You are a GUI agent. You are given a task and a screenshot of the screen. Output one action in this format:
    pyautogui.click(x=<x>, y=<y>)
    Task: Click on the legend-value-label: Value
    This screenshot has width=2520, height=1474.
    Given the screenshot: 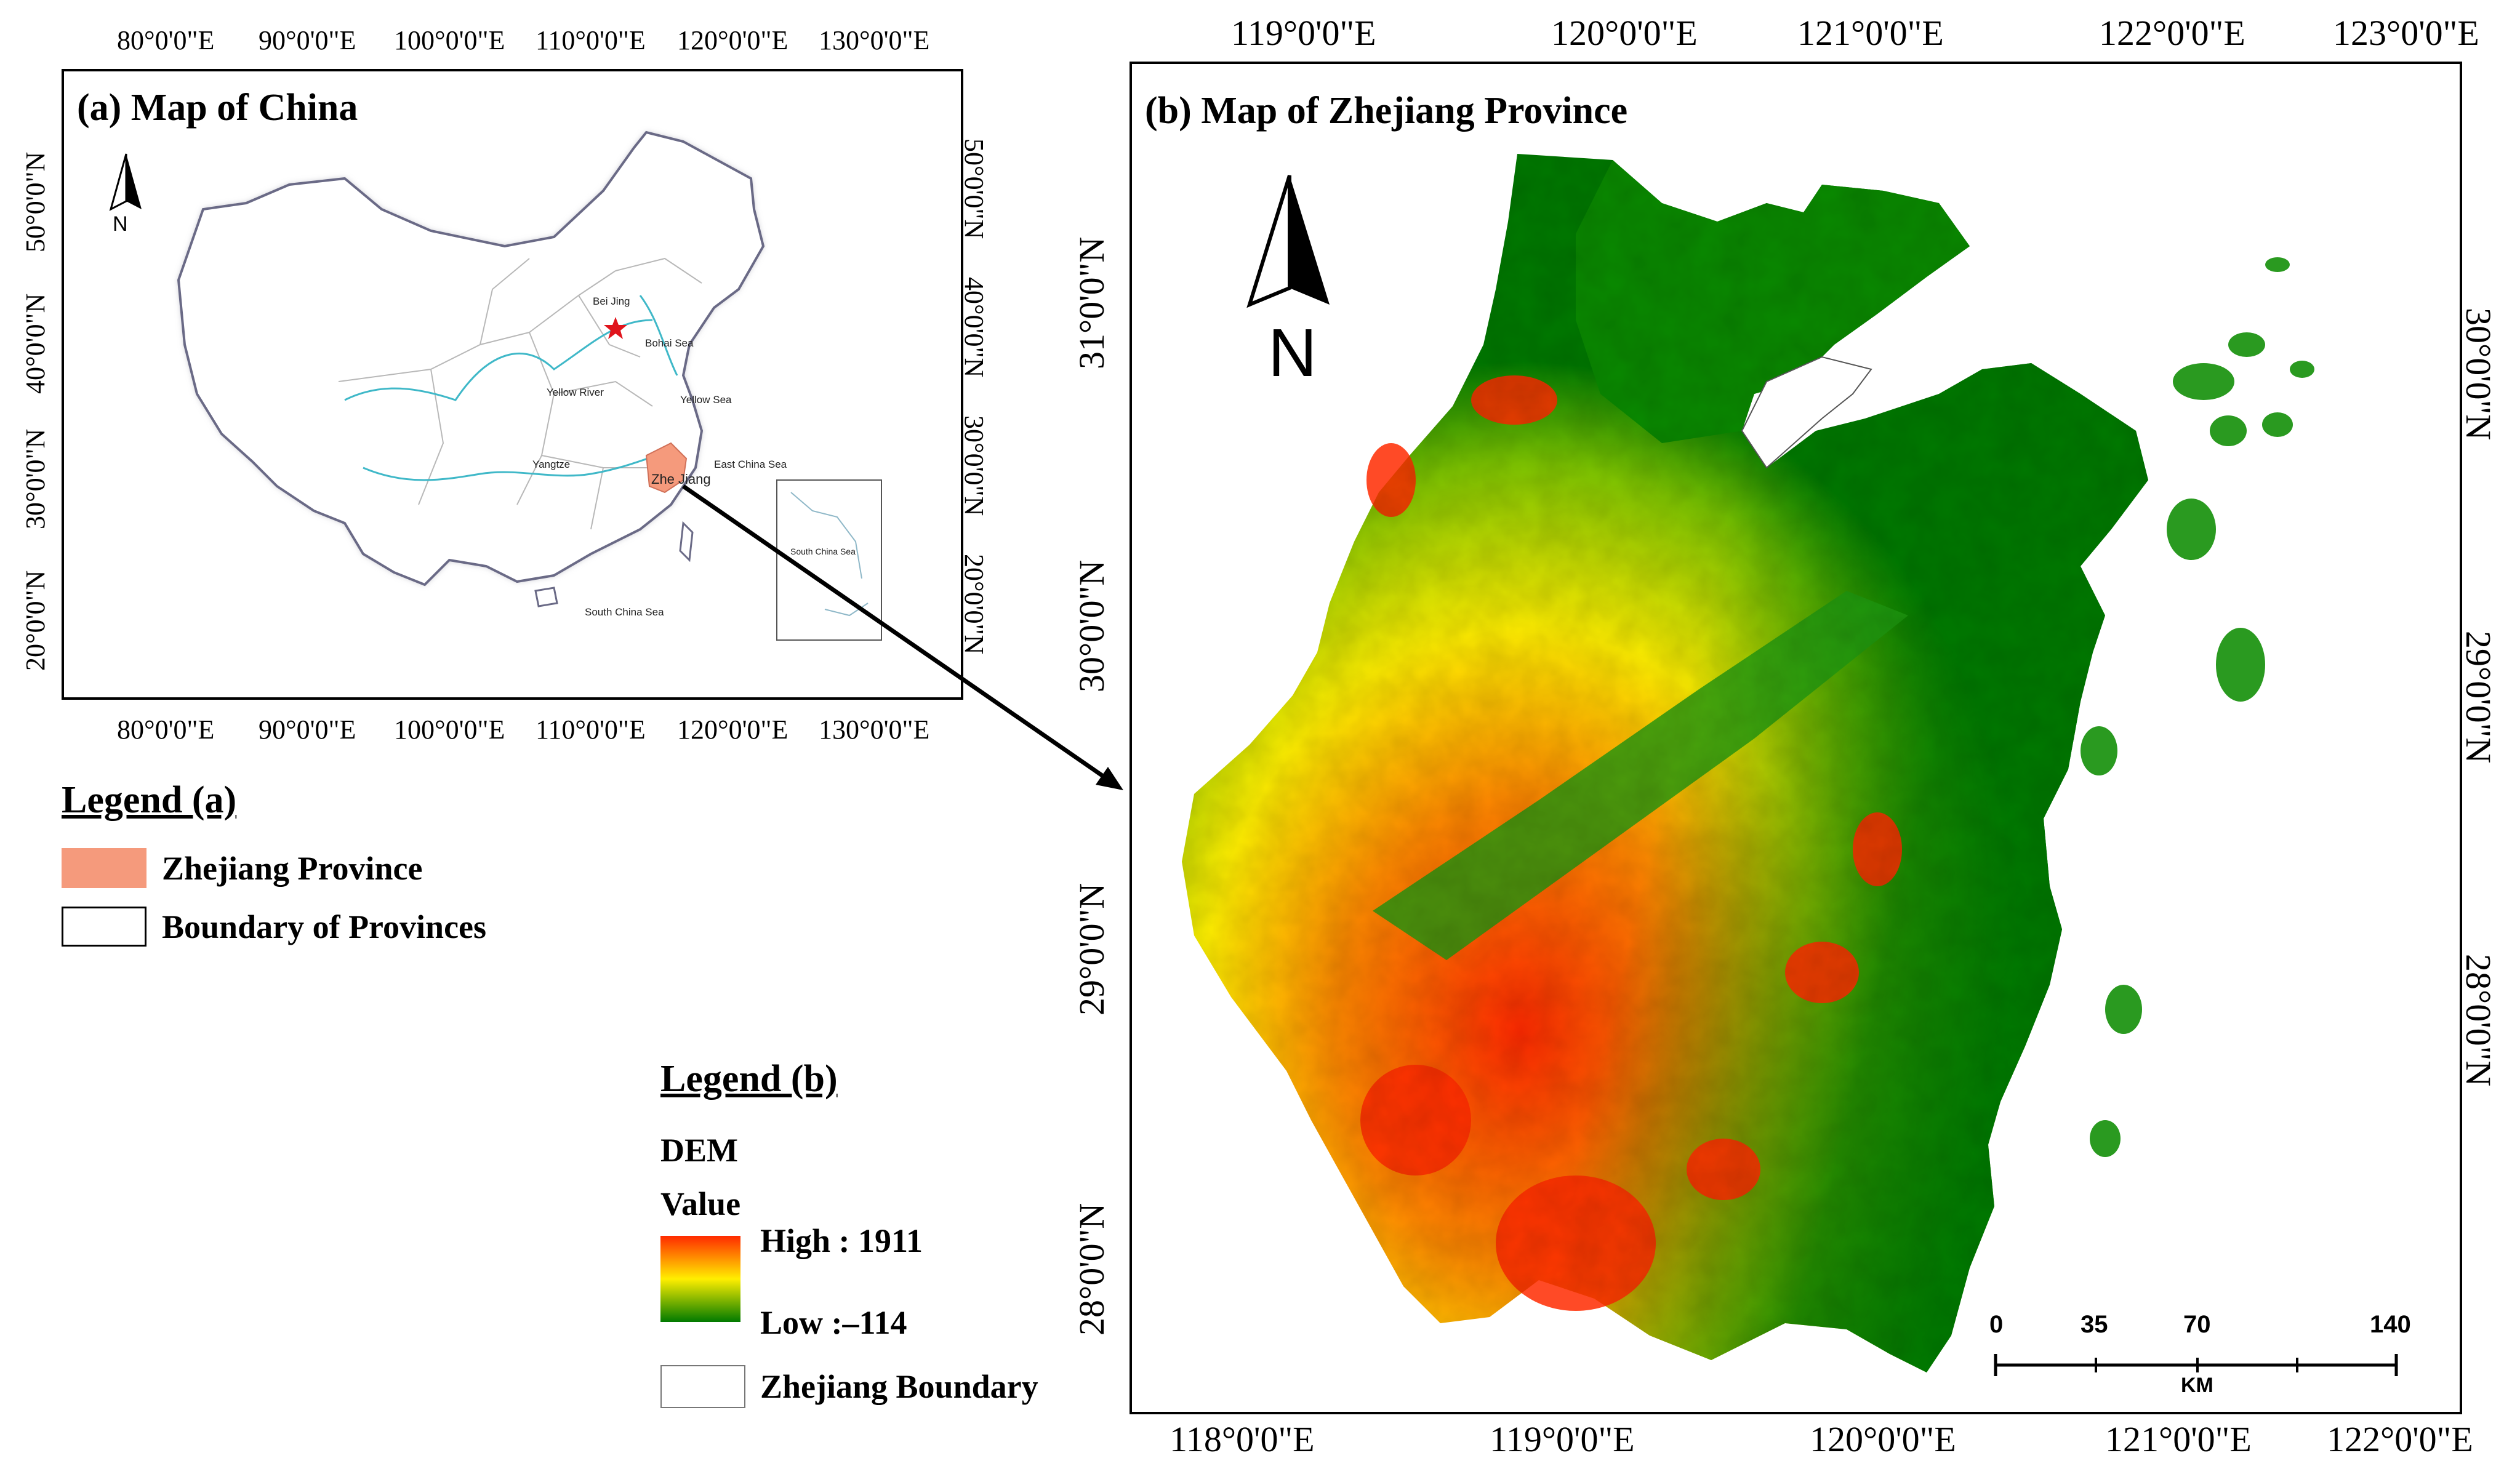 What is the action you would take?
    pyautogui.click(x=700, y=1203)
    